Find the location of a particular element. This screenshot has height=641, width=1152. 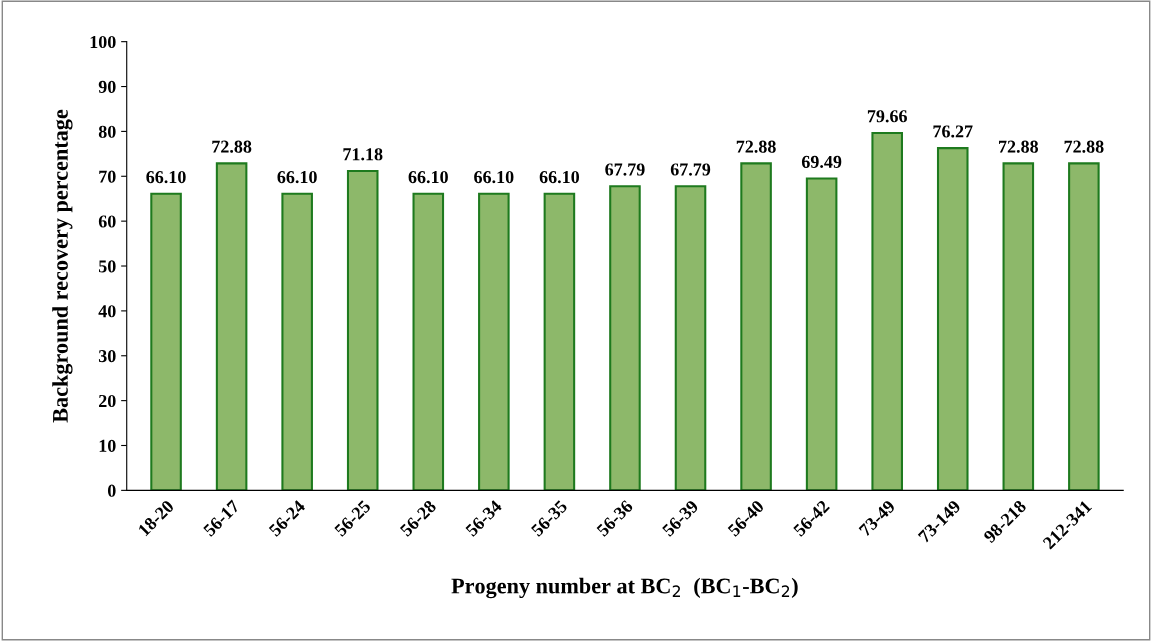

y-tick-label: 40 is located at coordinates (107, 311).